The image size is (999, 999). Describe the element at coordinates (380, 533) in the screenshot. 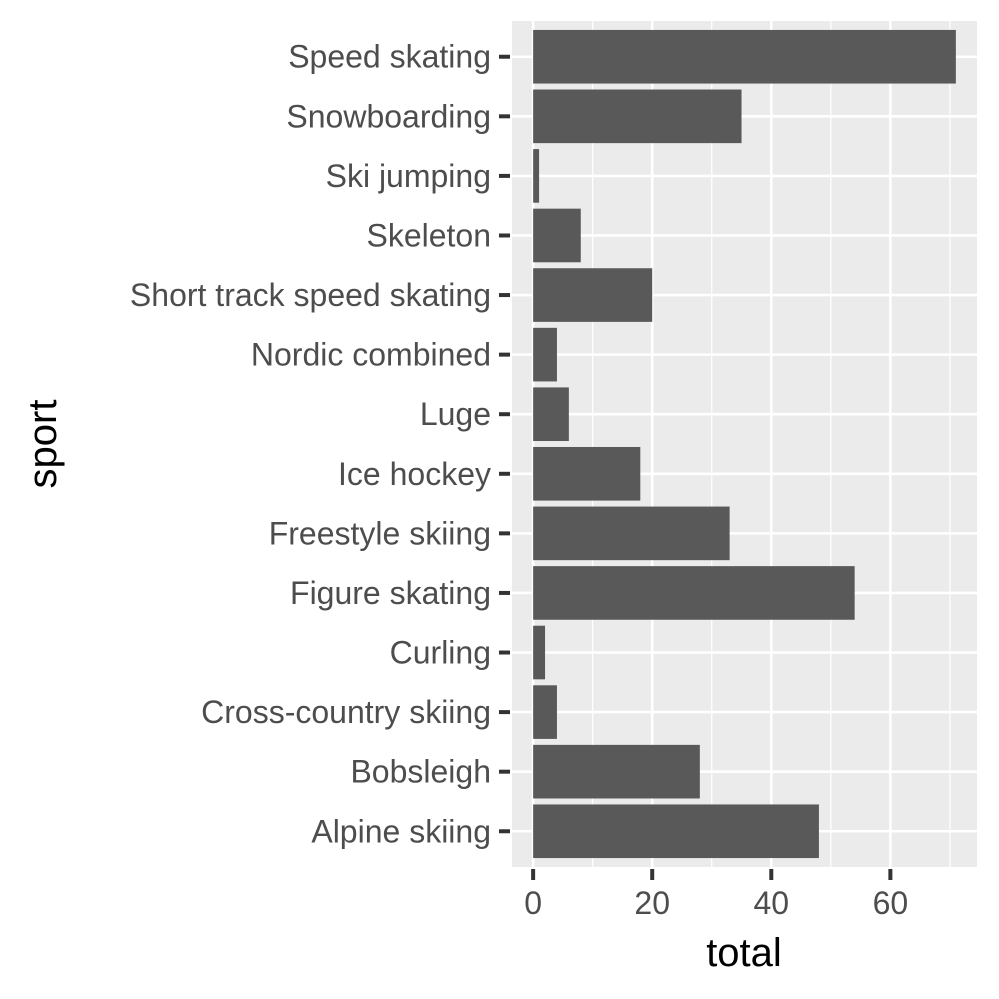

I see `y-tick-label: Freestyle skiing` at that location.